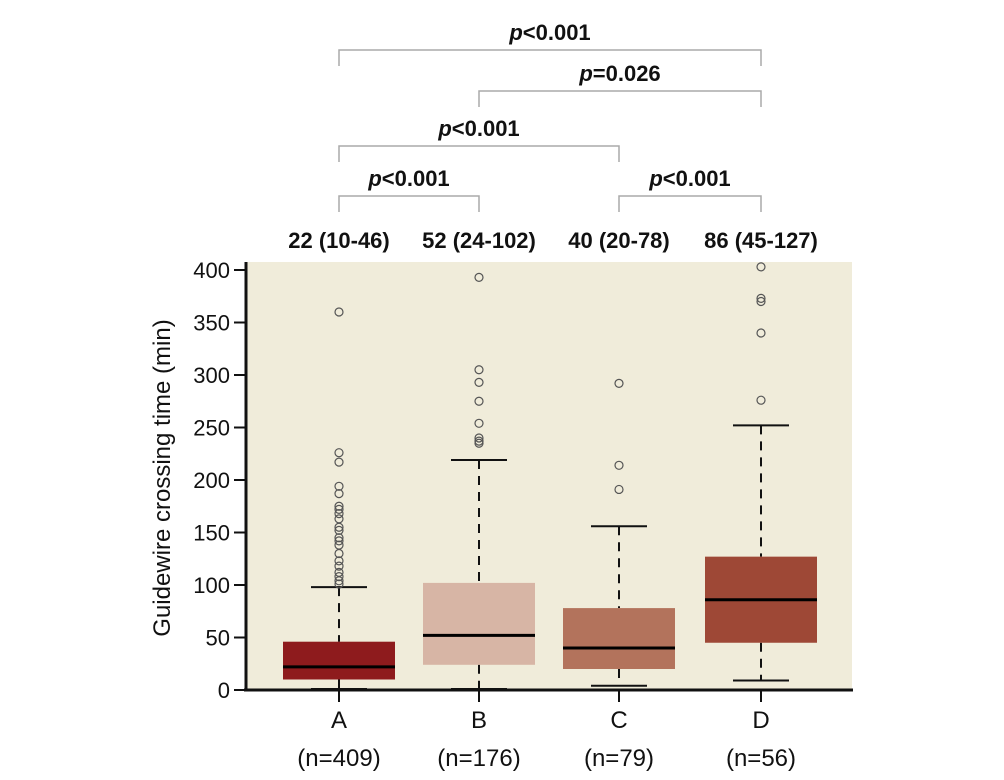 The width and height of the screenshot is (1004, 780). What do you see at coordinates (224, 690) in the screenshot?
I see `y-tick-label: 0` at bounding box center [224, 690].